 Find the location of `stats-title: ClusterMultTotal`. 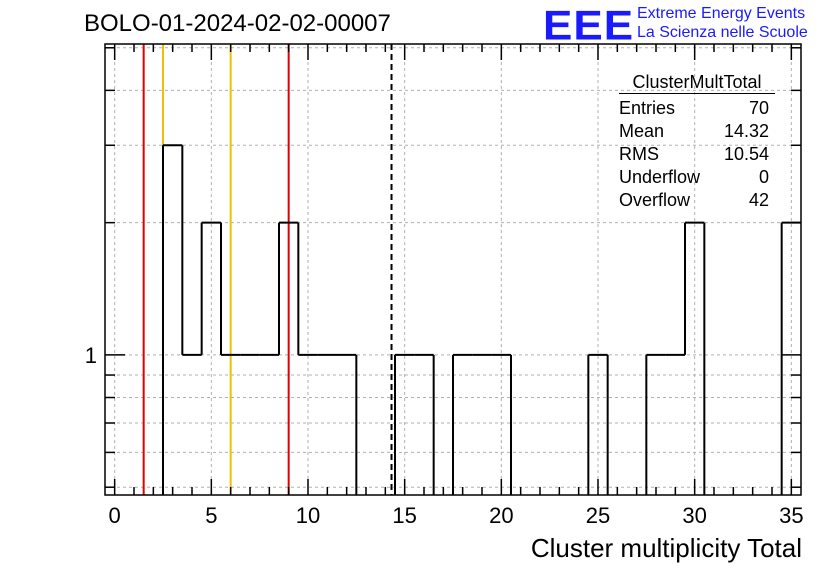

stats-title: ClusterMultTotal is located at coordinates (697, 83).